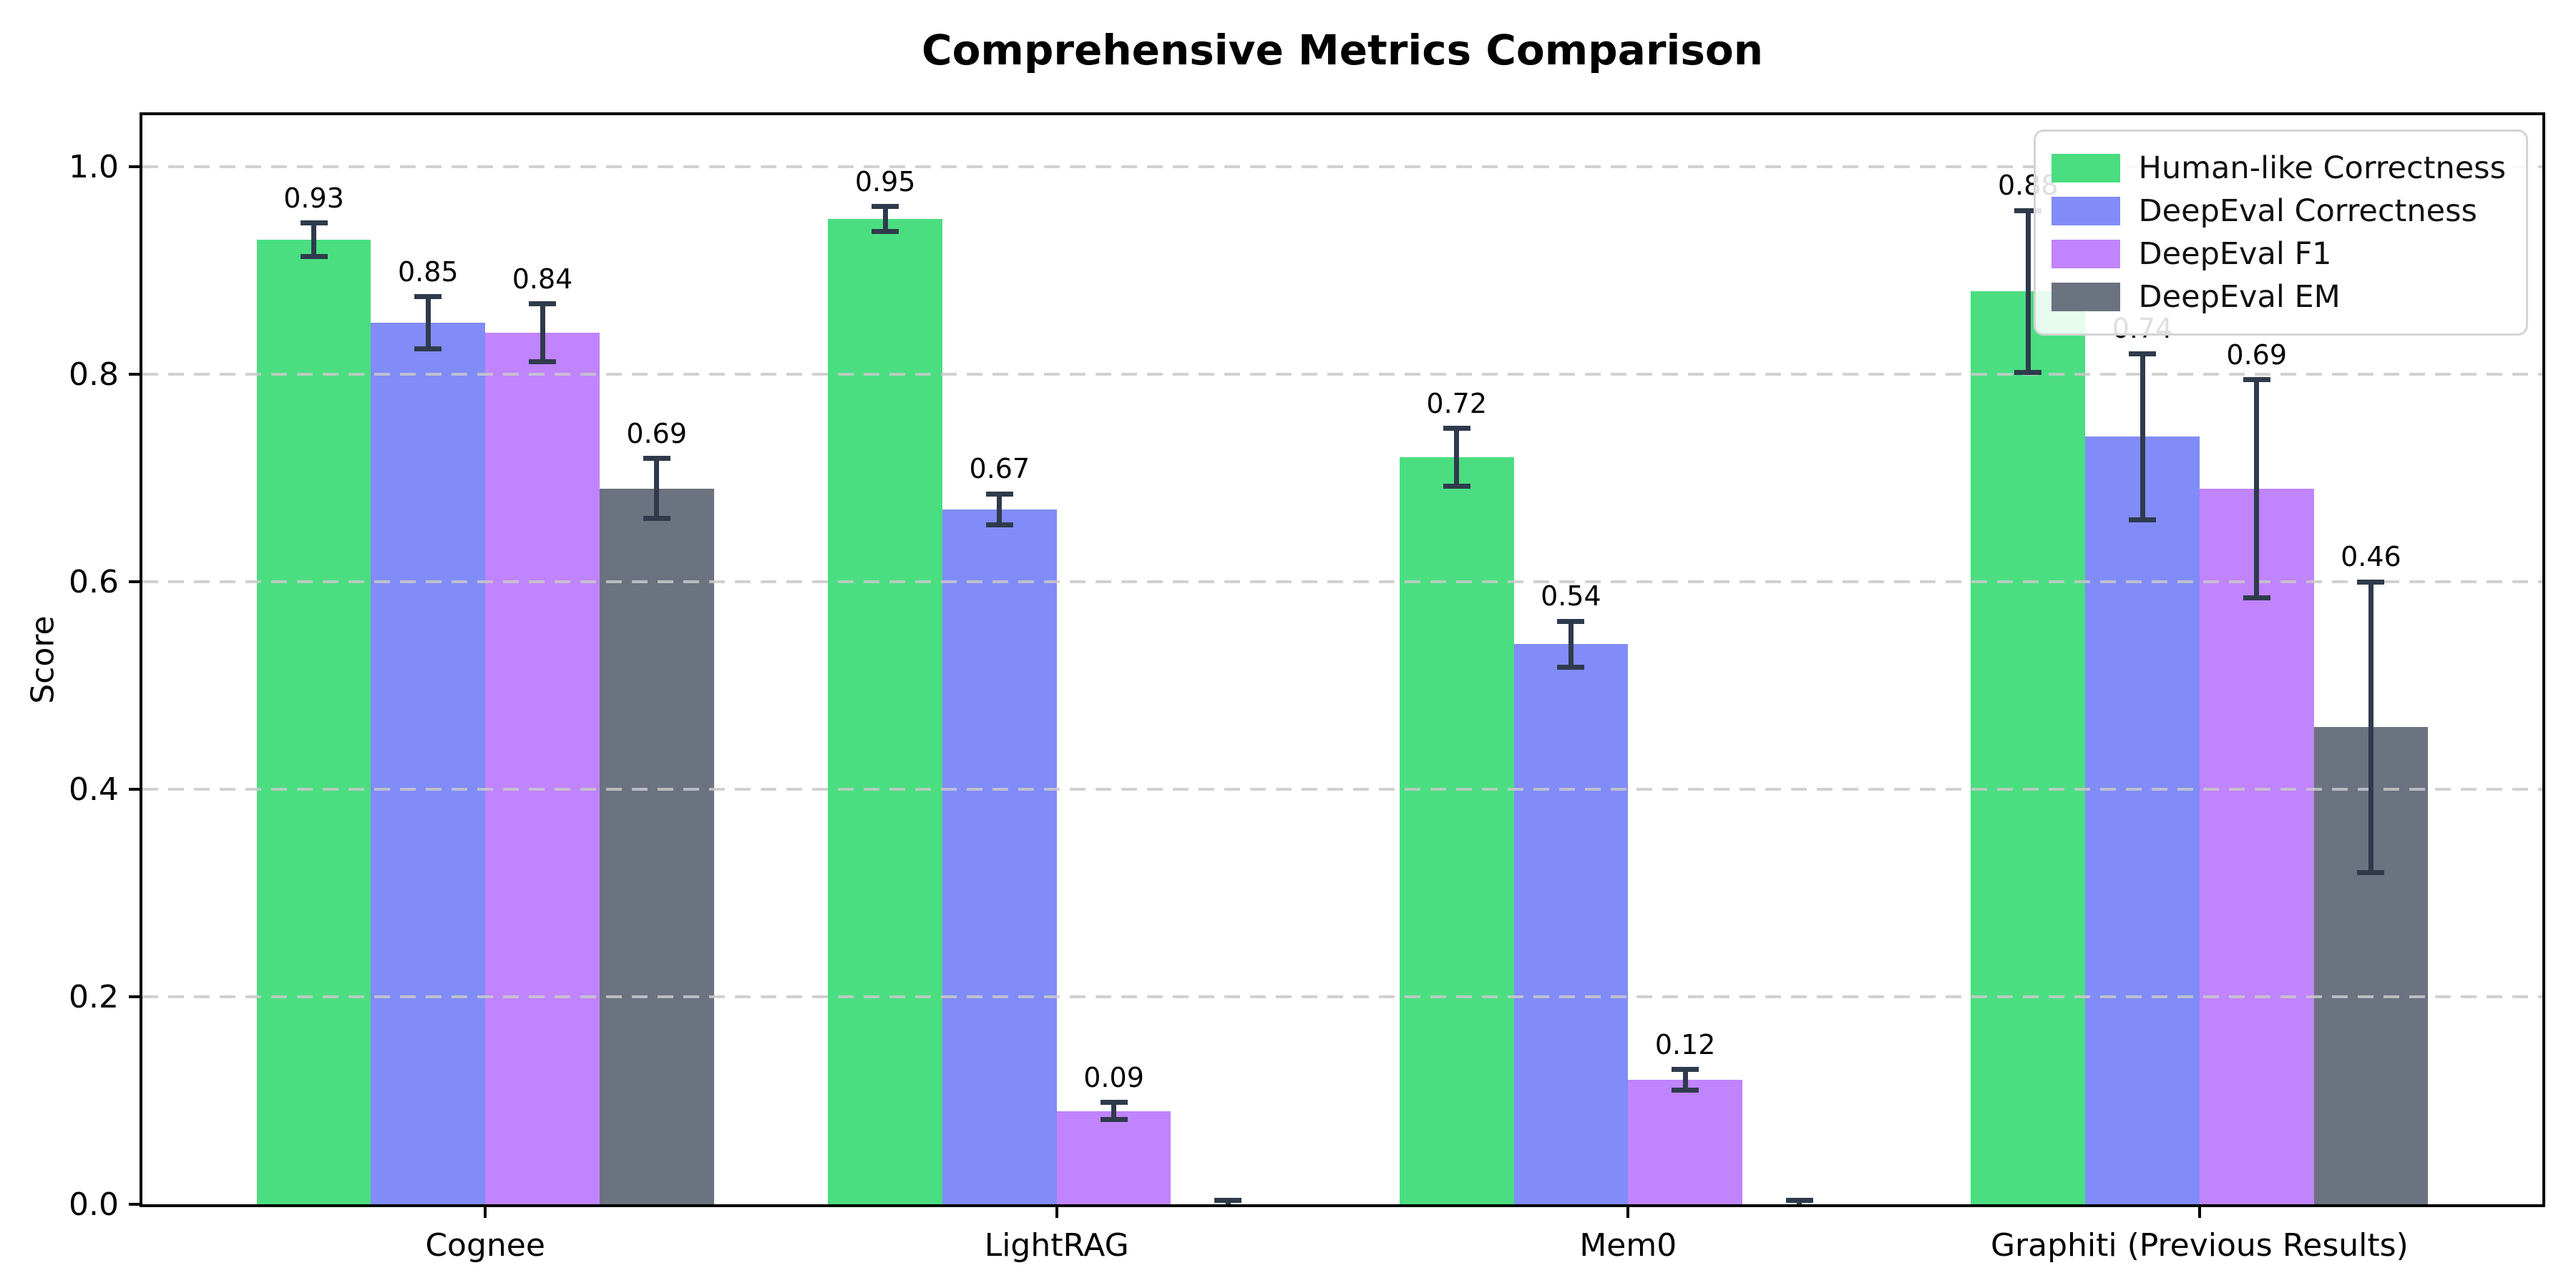  I want to click on x-tick-label: Mem0, so click(1628, 1245).